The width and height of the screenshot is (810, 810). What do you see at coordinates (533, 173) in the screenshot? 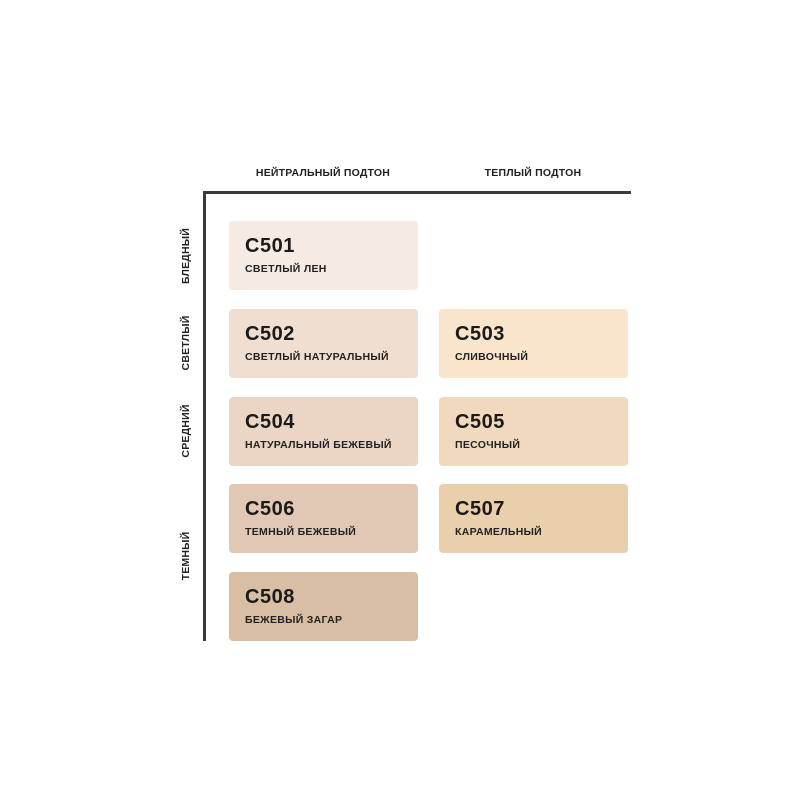
I see `column-header-warm: ТЕПЛЫЙ ПОДТОН` at bounding box center [533, 173].